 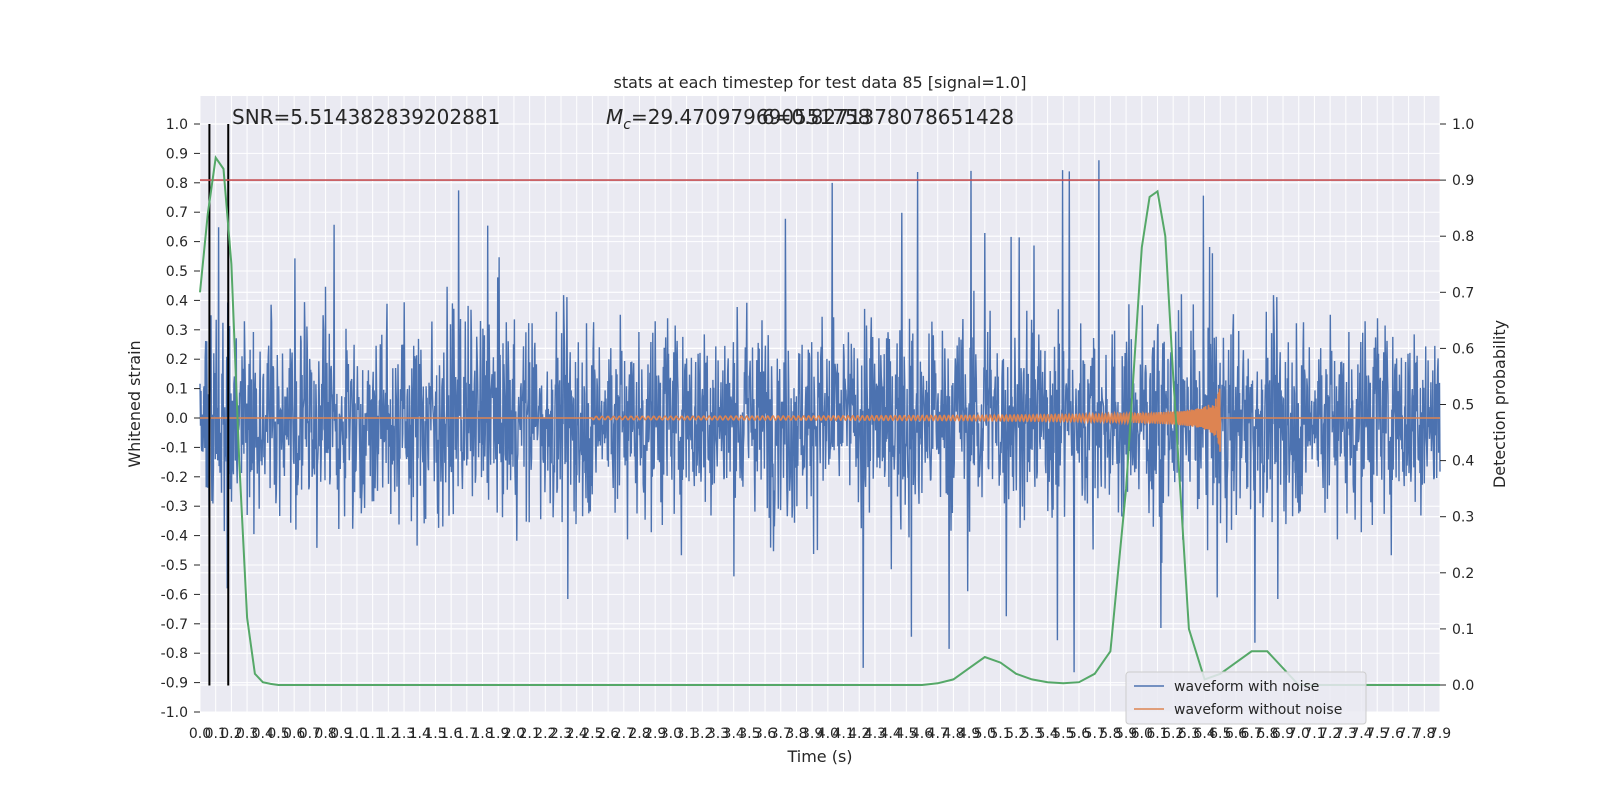 I want to click on x-tick-label: 1.9, so click(x=498, y=734).